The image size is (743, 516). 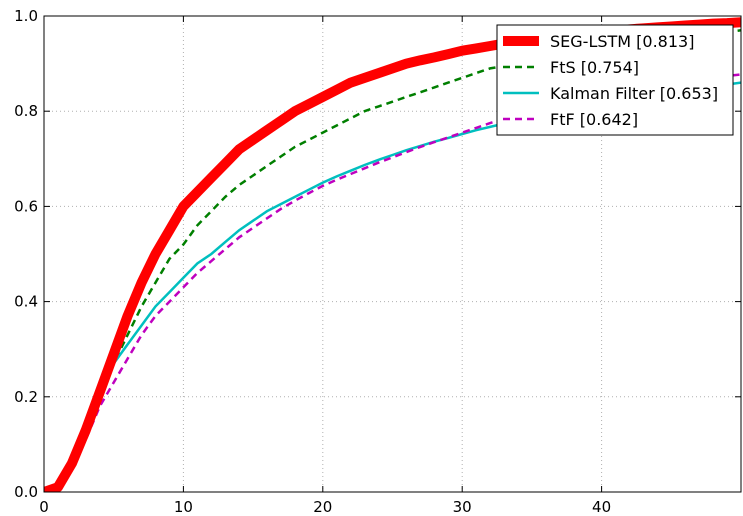 What do you see at coordinates (26, 111) in the screenshot?
I see `y-tick-label: 0.8` at bounding box center [26, 111].